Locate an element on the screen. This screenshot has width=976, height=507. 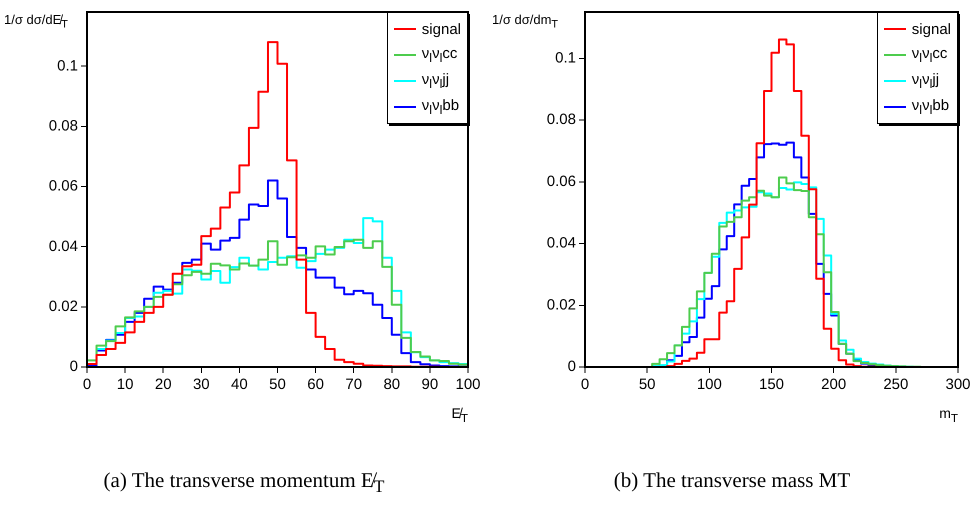
x-axis-title: m$_{T}$ is located at coordinates (948, 415).